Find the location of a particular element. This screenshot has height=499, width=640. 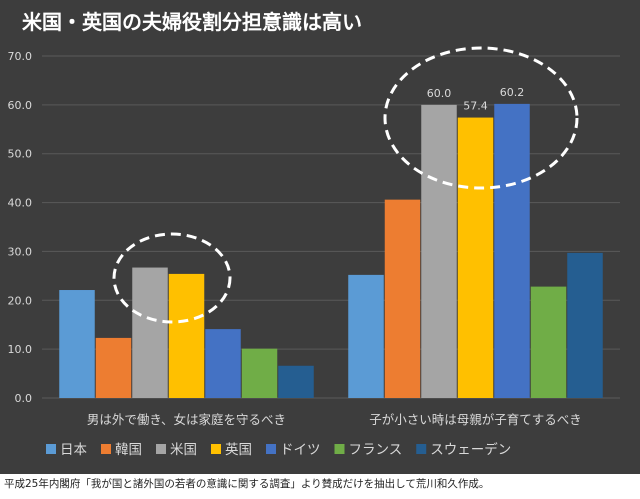

data-label: 60.0 is located at coordinates (439, 93).